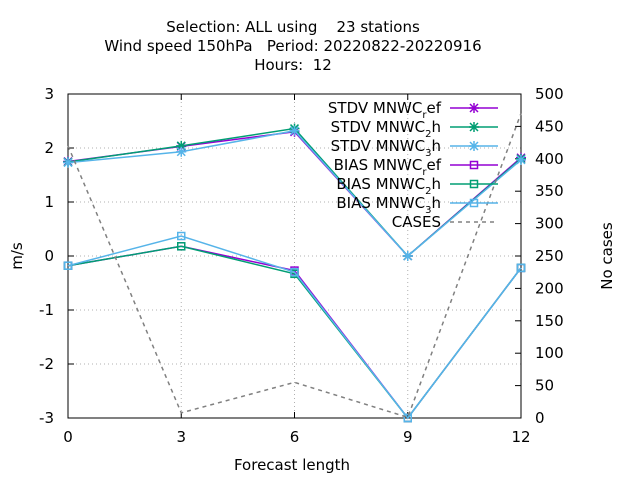  I want to click on y2-tick-label: 350, so click(549, 191).